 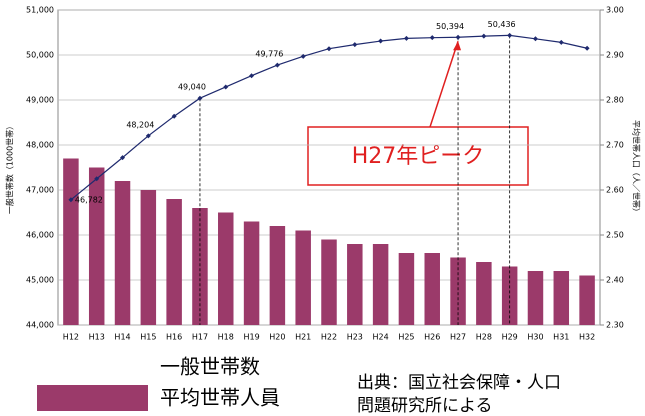 What do you see at coordinates (97, 337) in the screenshot?
I see `x-tick-label: H13` at bounding box center [97, 337].